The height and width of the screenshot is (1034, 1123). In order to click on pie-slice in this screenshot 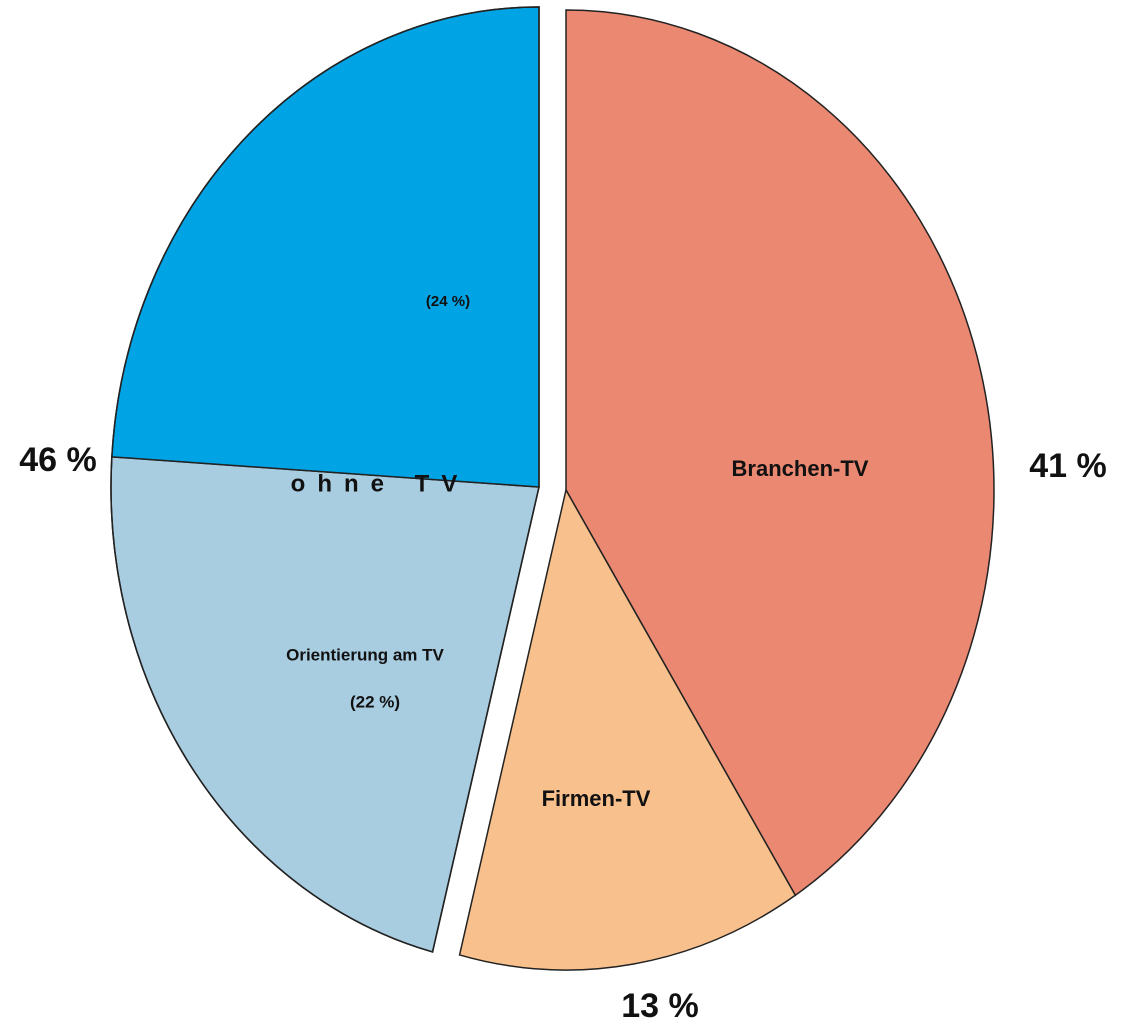, I will do `click(627, 729)`.